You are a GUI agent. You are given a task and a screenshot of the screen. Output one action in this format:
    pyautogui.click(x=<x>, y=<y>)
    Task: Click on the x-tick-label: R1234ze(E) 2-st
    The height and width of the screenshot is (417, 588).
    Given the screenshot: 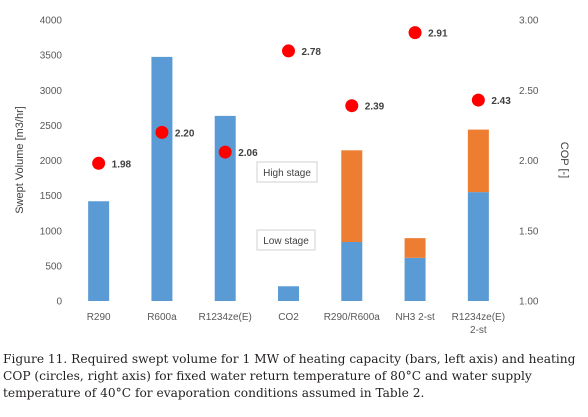 What is the action you would take?
    pyautogui.click(x=478, y=324)
    